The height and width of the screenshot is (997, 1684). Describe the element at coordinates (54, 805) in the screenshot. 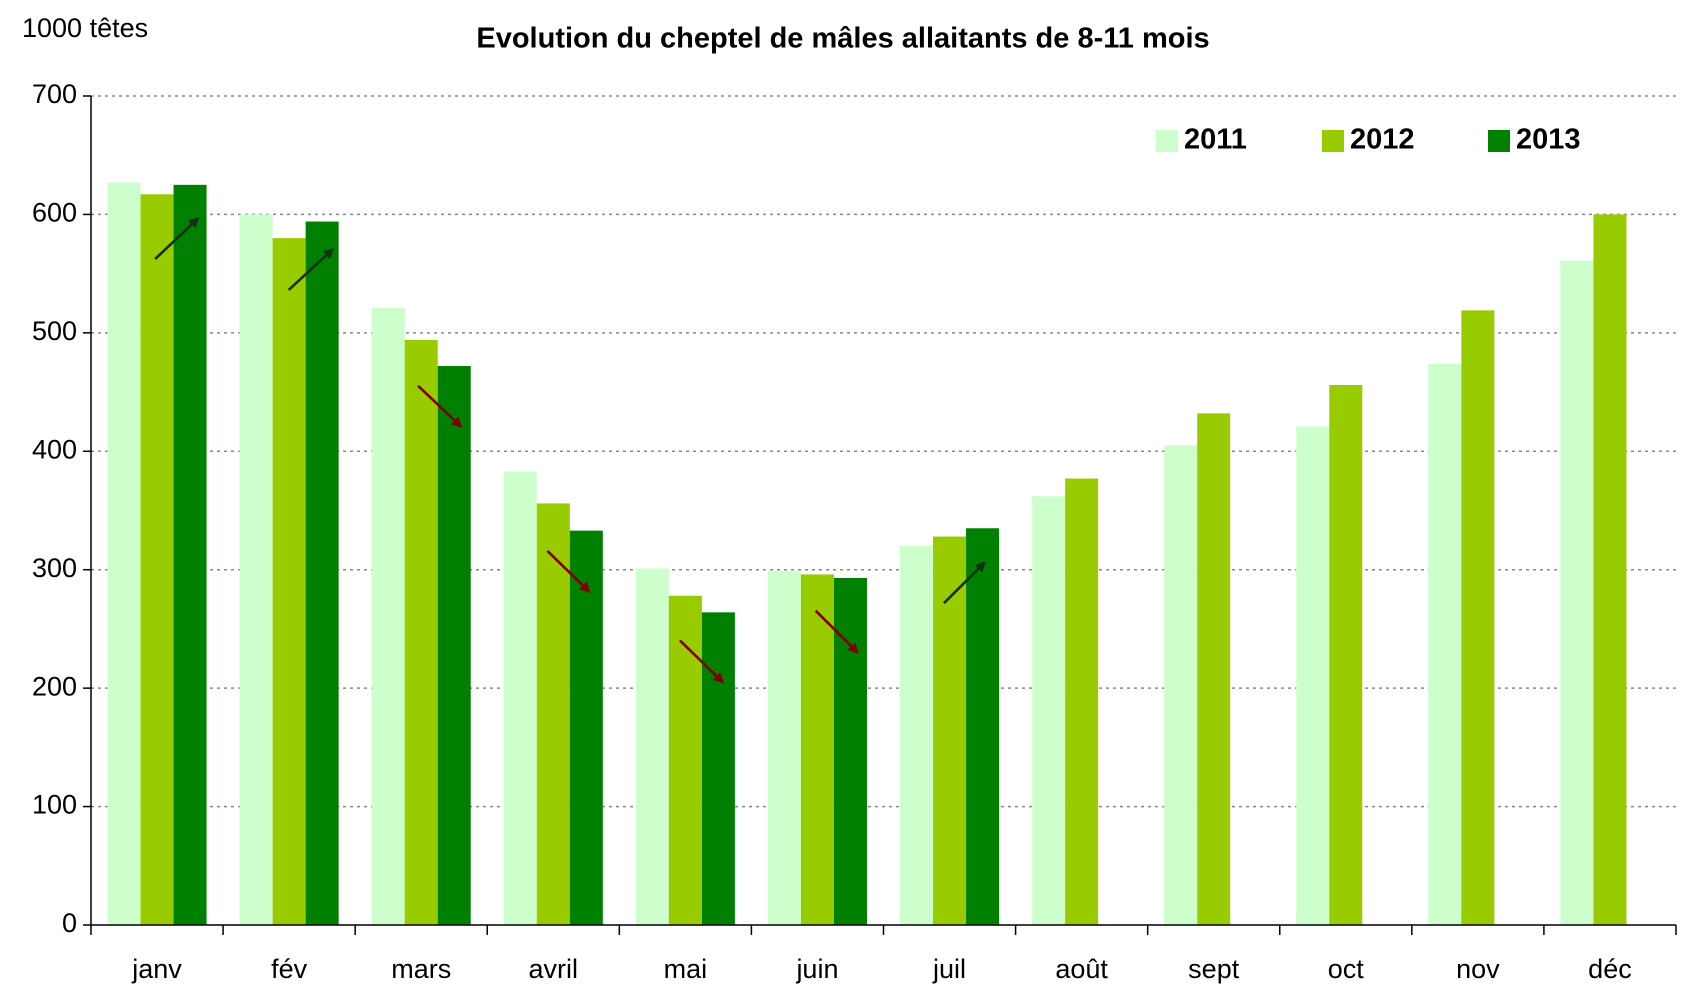

I see `y-tick-label: 100` at that location.